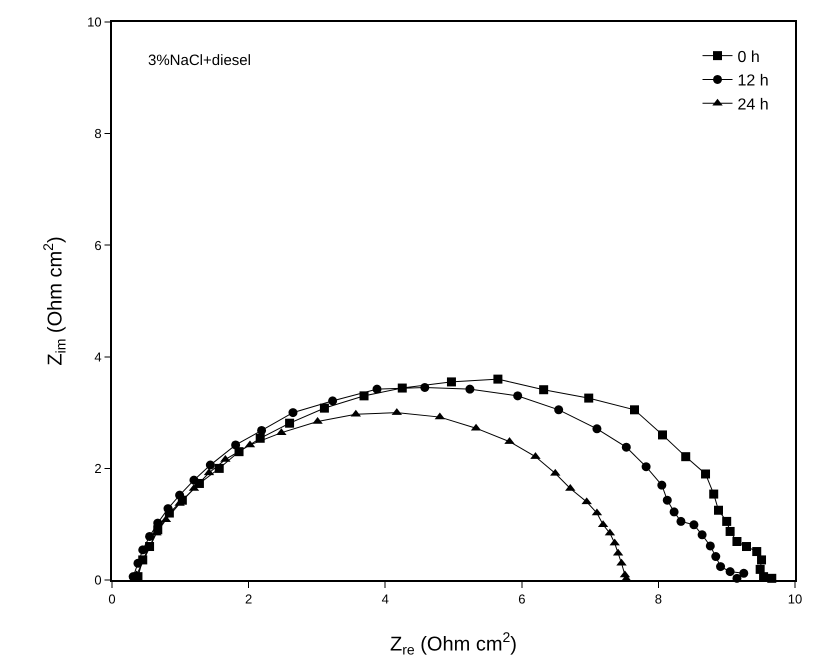 The image size is (814, 666). What do you see at coordinates (248, 598) in the screenshot?
I see `x-tick-label: 2` at bounding box center [248, 598].